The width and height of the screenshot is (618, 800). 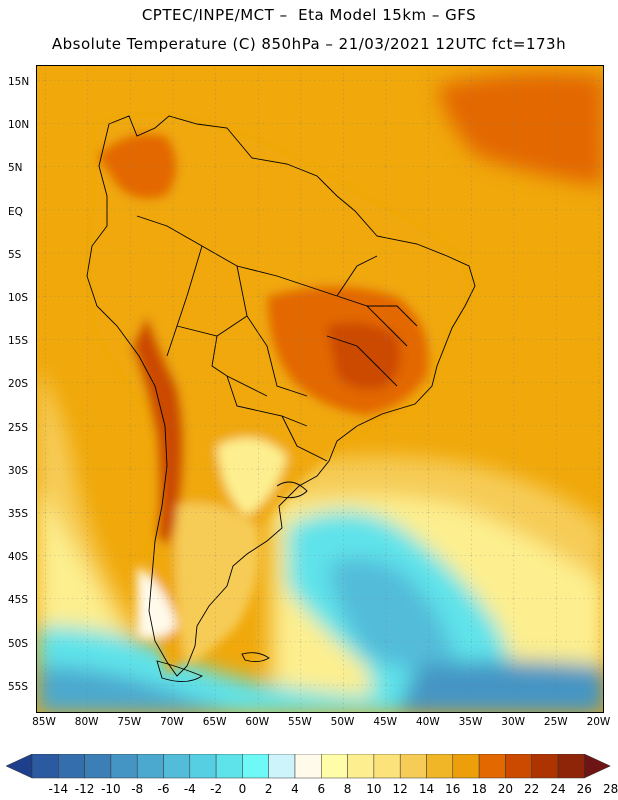 What do you see at coordinates (18, 298) in the screenshot?
I see `lat-label: 10S` at bounding box center [18, 298].